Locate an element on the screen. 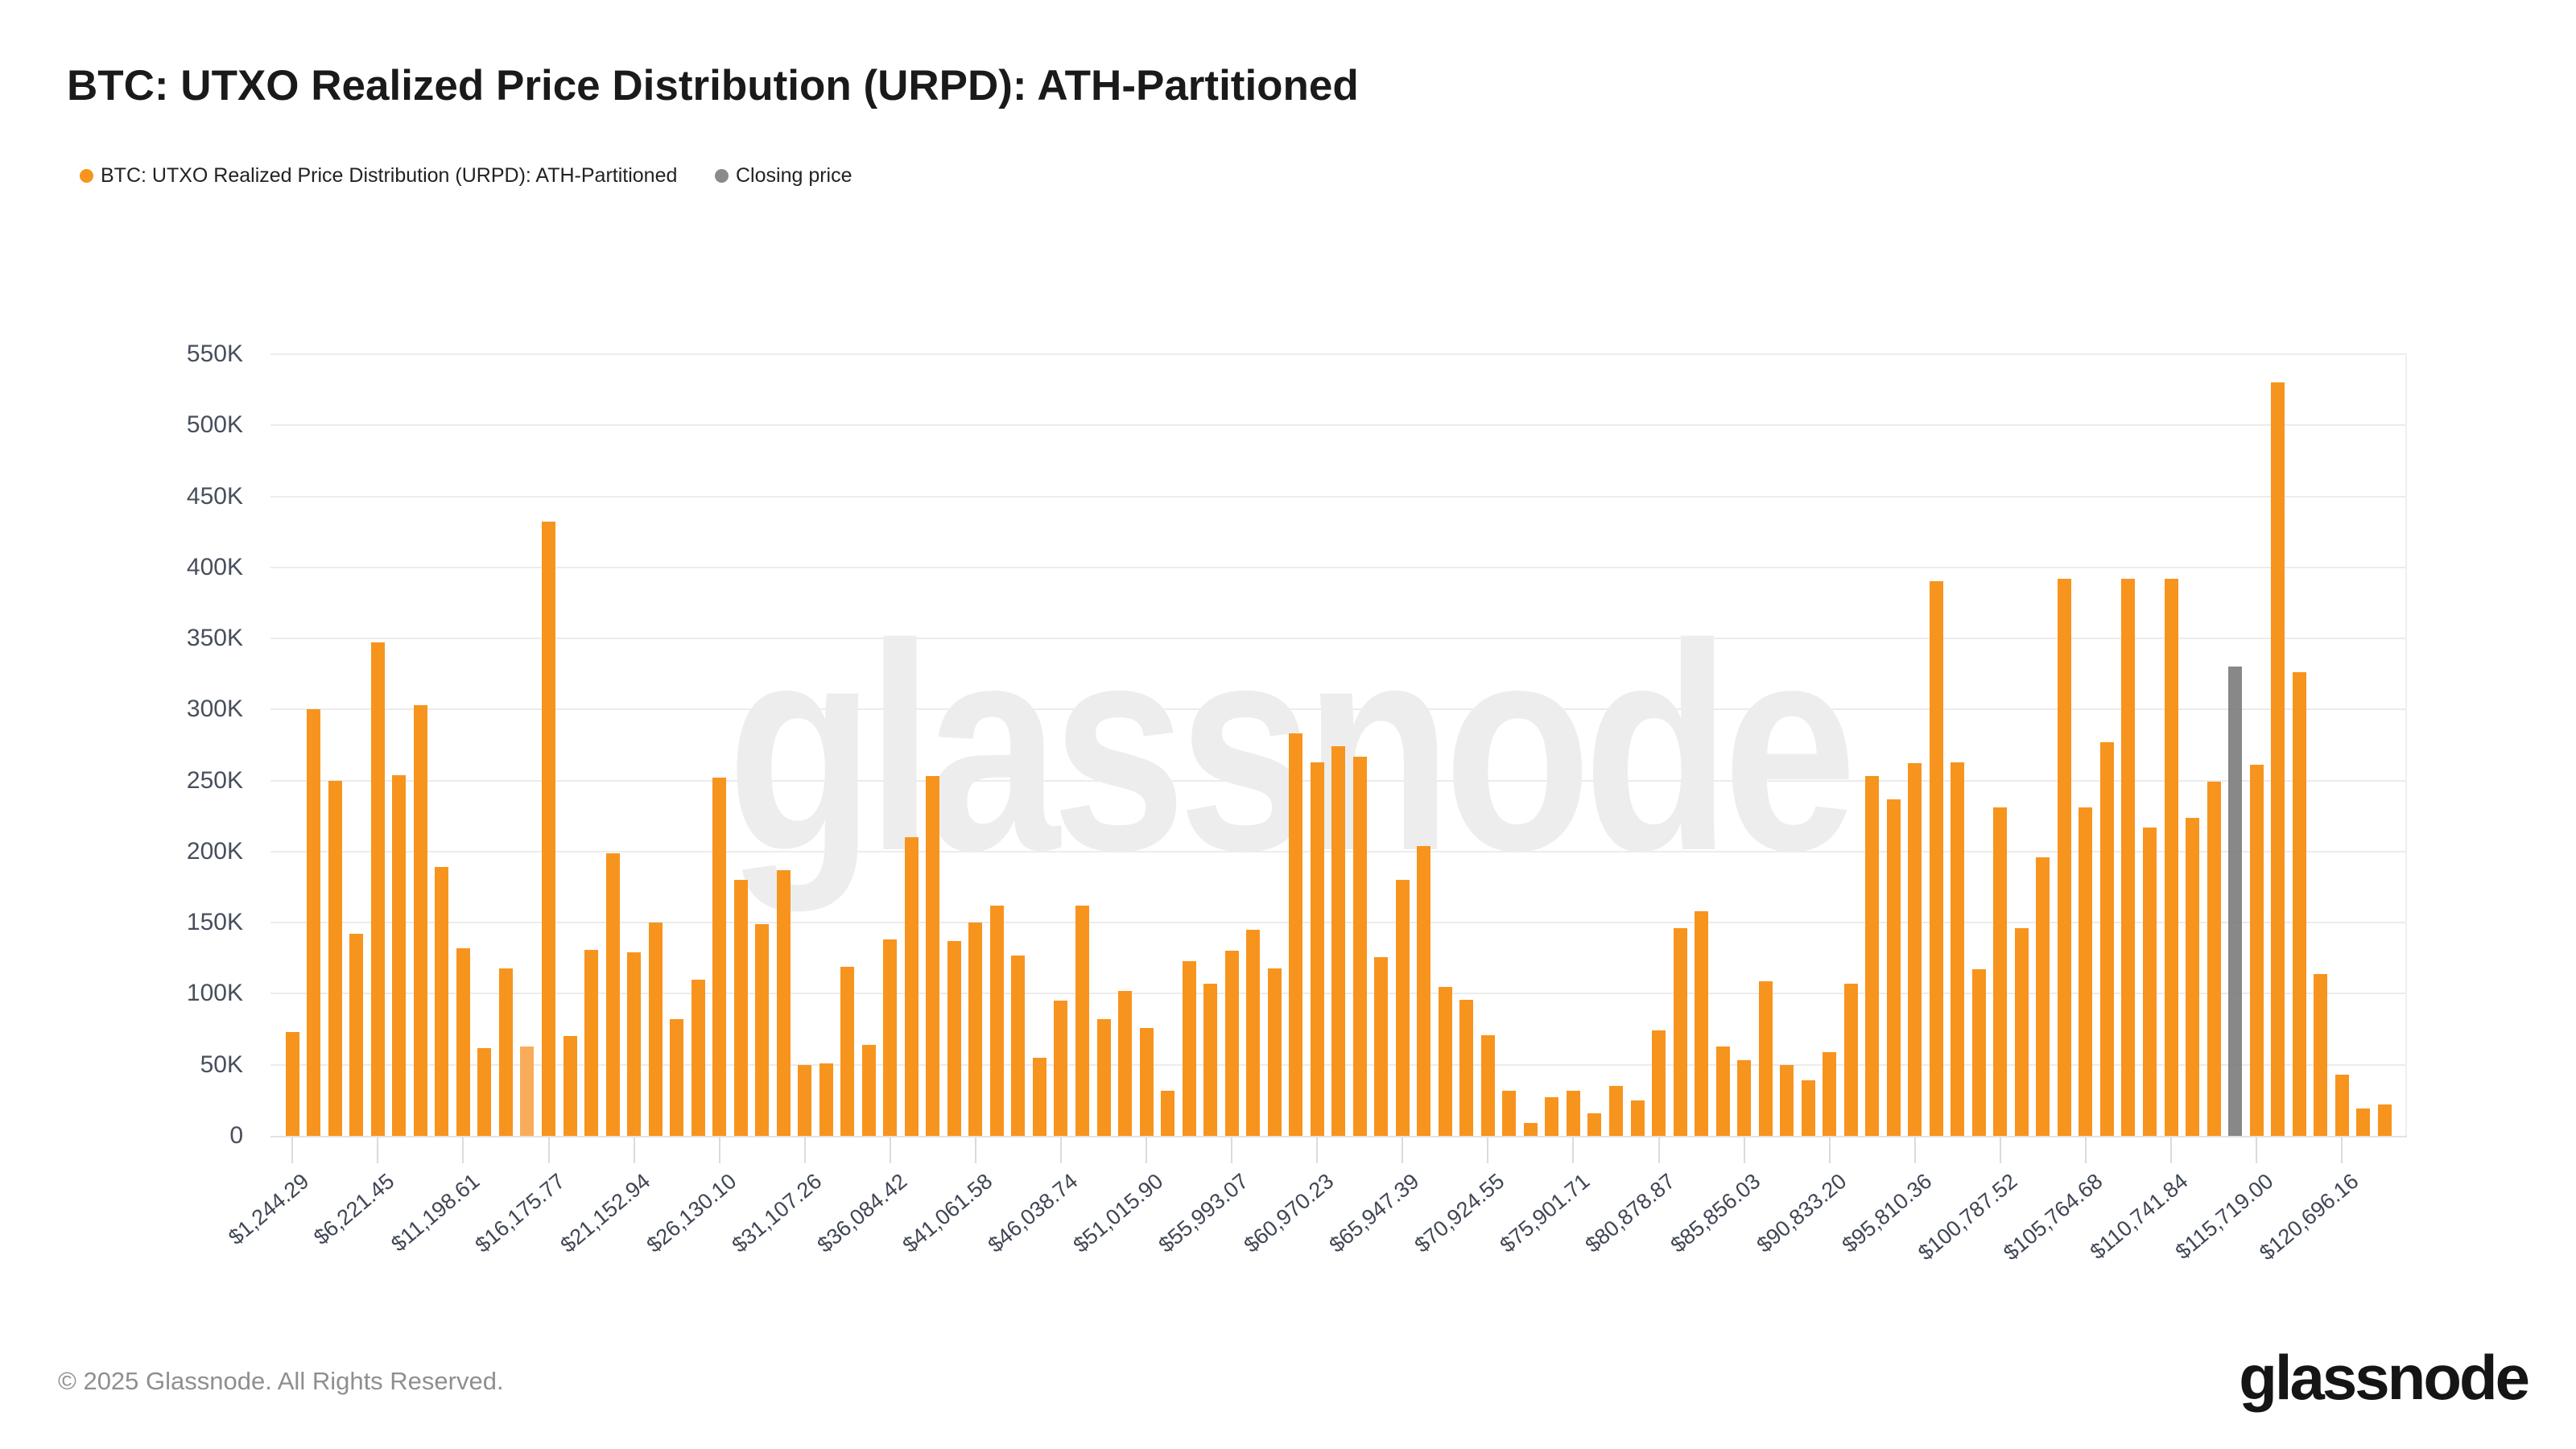 Image resolution: width=2576 pixels, height=1449 pixels. legend-item-closing-price: Closing price is located at coordinates (783, 176).